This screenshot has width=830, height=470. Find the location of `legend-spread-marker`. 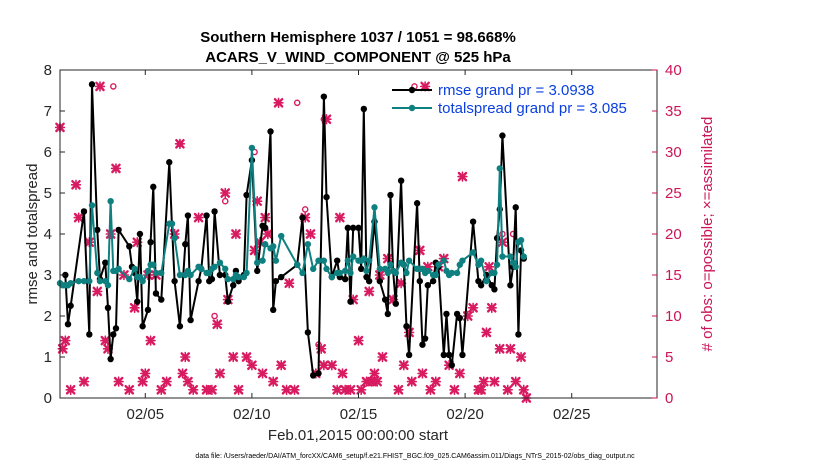

legend-spread-marker is located at coordinates (412, 108).